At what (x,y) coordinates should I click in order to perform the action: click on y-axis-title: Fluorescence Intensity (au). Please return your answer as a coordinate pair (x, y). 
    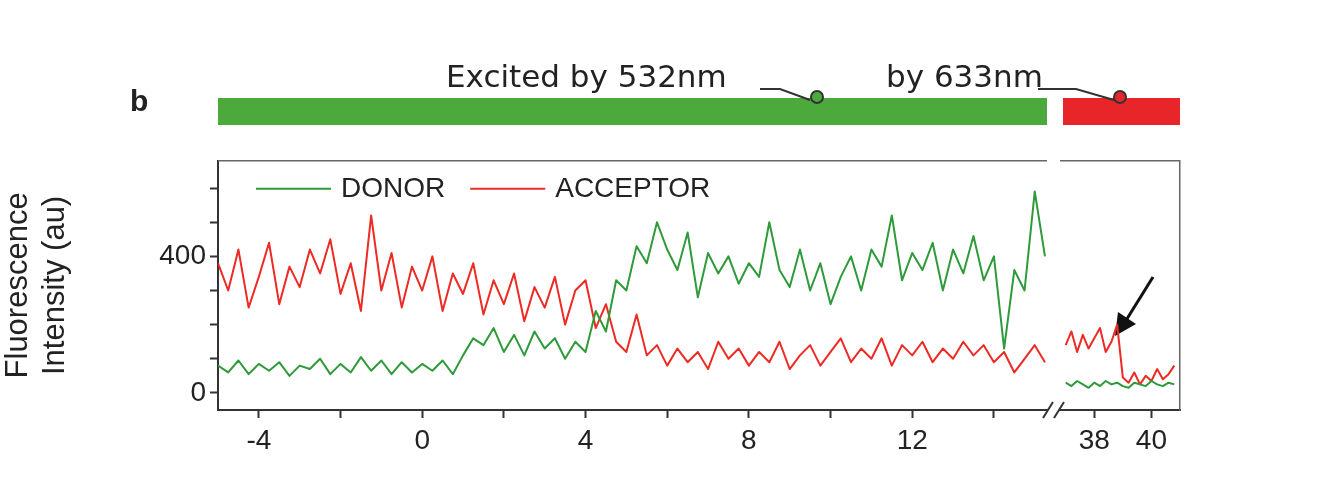
    Looking at the image, I should click on (36, 285).